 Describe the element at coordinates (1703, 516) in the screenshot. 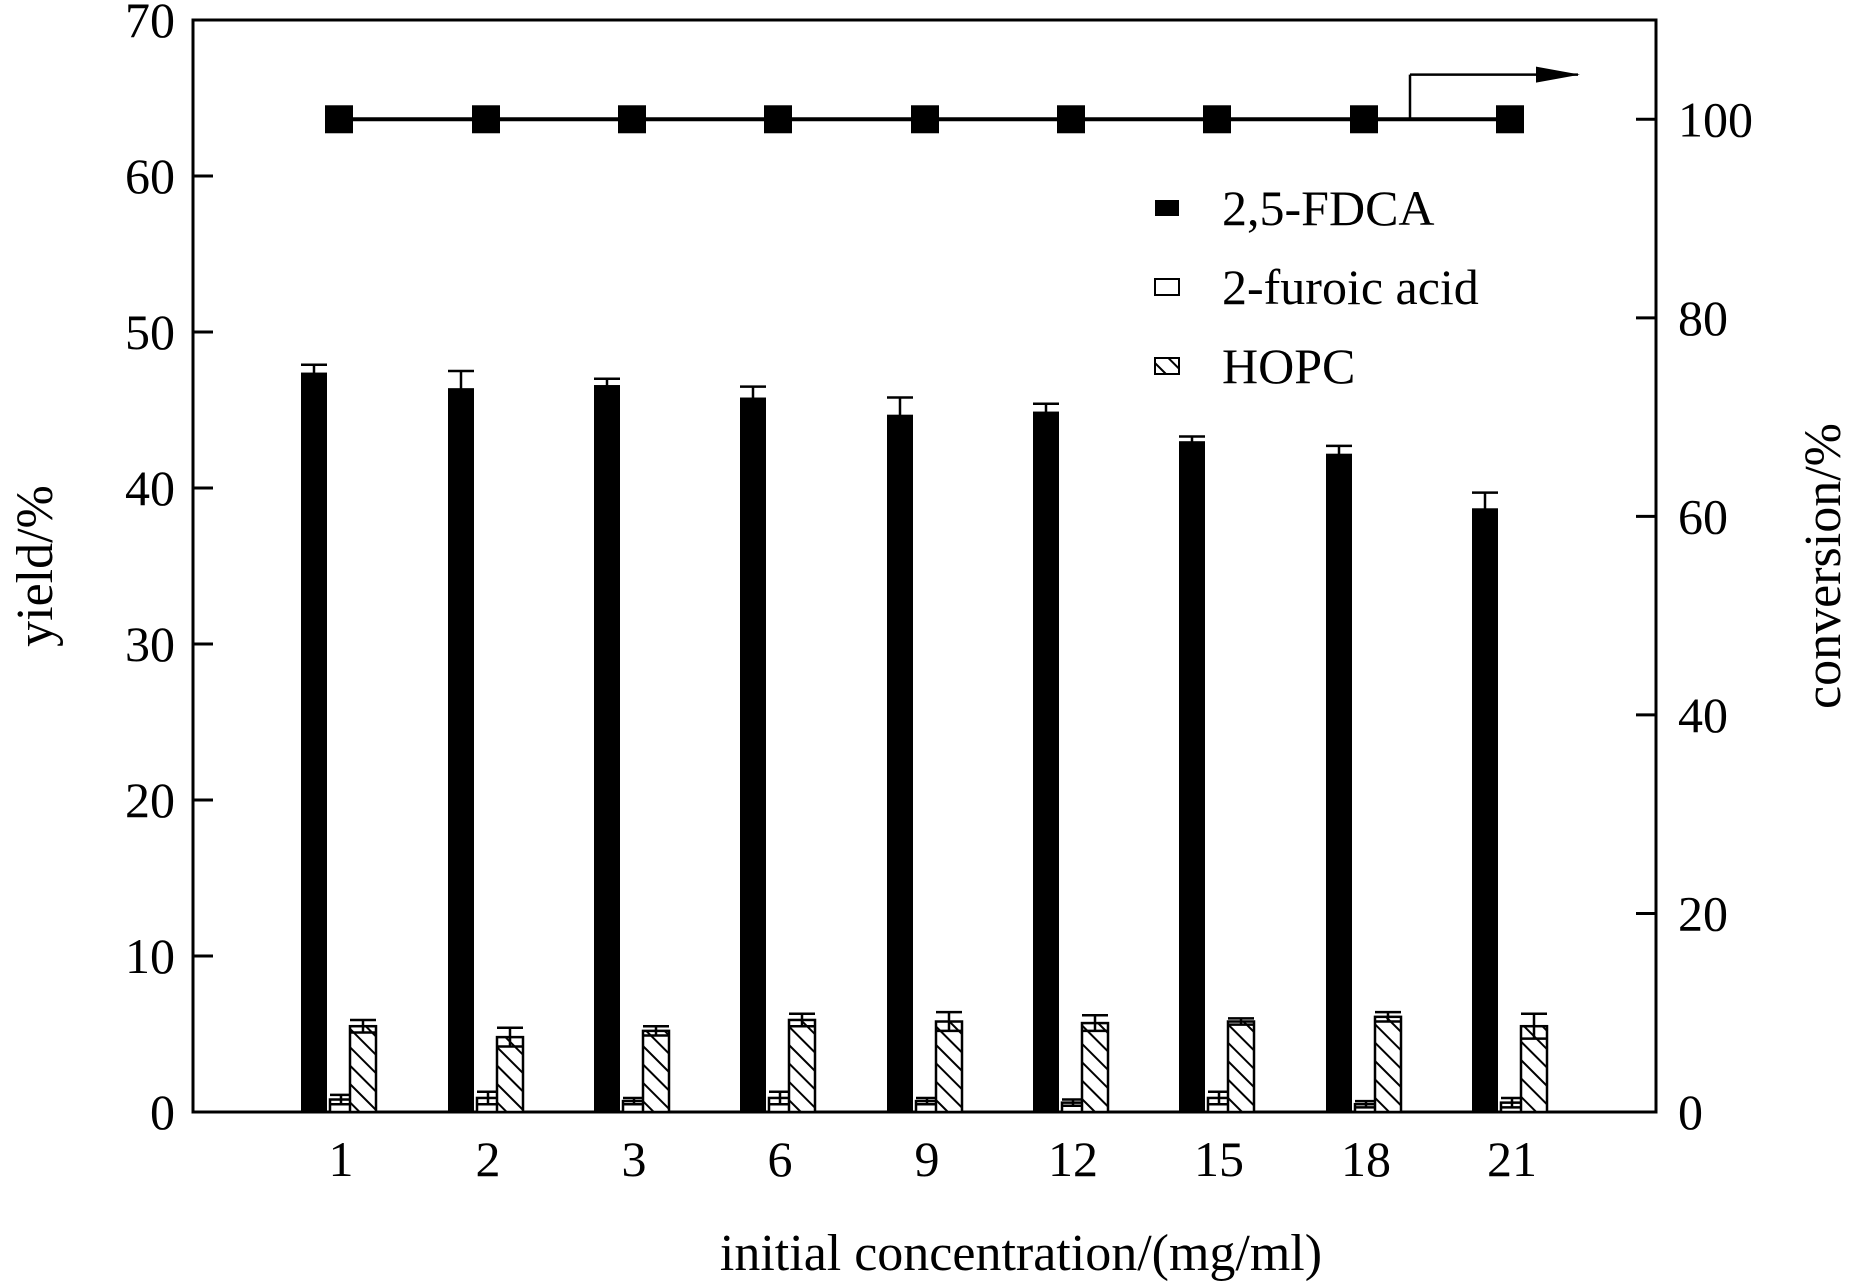

I see `y2-tick-label: 60` at that location.